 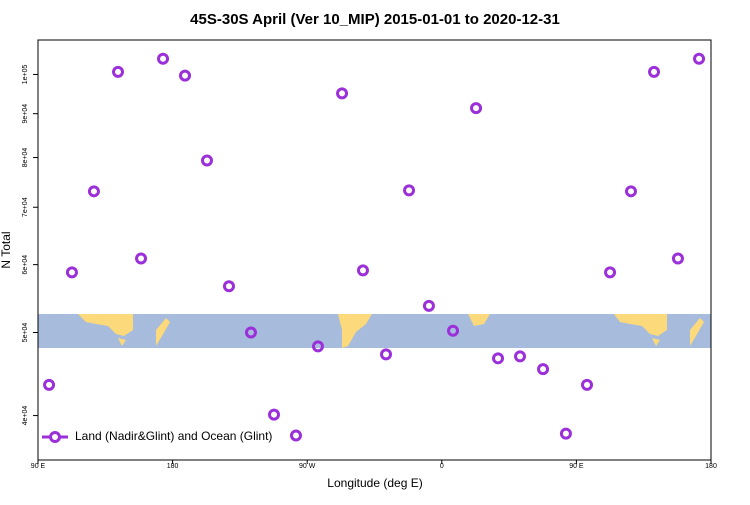 What do you see at coordinates (25, 158) in the screenshot?
I see `y-tick-label: 8e+04` at bounding box center [25, 158].